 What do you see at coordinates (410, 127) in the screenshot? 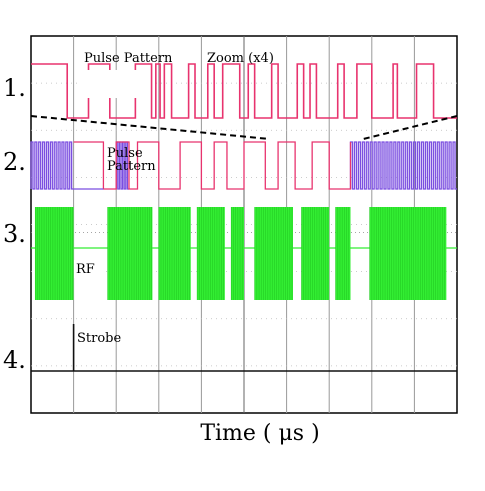
I see `zoom-guide-right` at bounding box center [410, 127].